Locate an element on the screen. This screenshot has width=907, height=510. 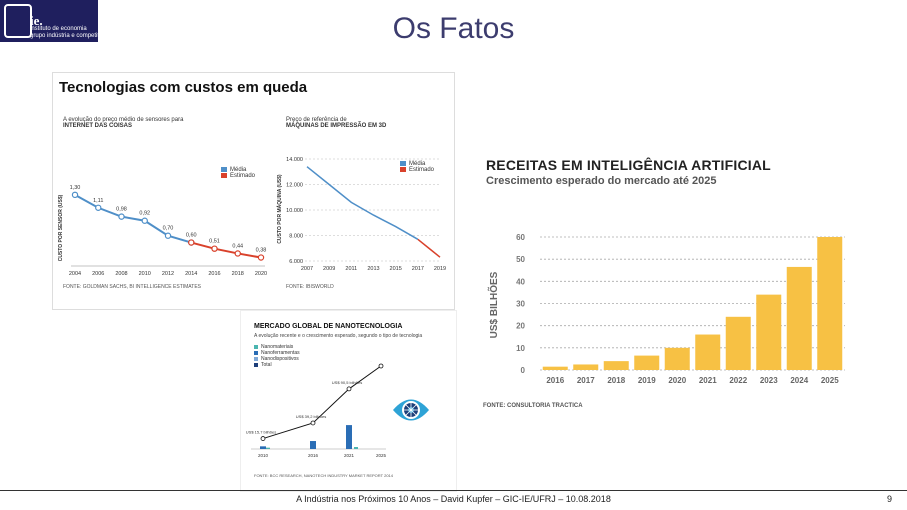
printer-x-tick-label: 2019 is located at coordinates (440, 269).